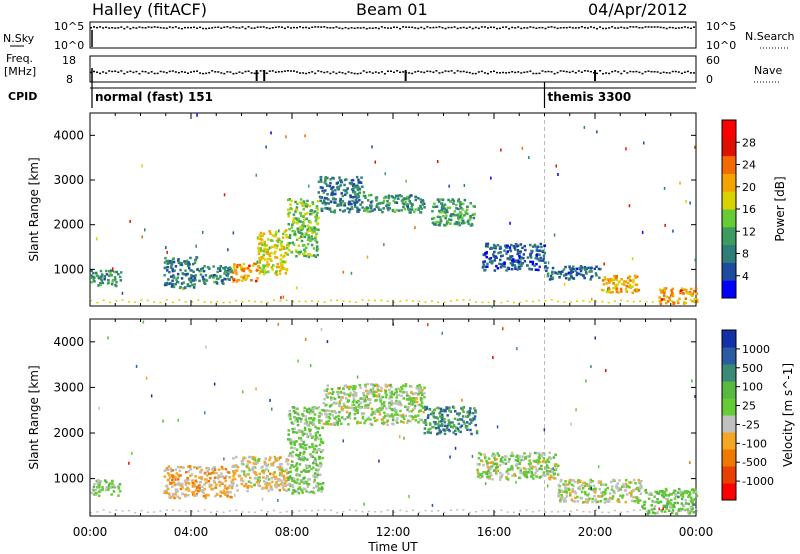 The width and height of the screenshot is (800, 554). I want to click on colorbar-tick-label: 16, so click(749, 209).